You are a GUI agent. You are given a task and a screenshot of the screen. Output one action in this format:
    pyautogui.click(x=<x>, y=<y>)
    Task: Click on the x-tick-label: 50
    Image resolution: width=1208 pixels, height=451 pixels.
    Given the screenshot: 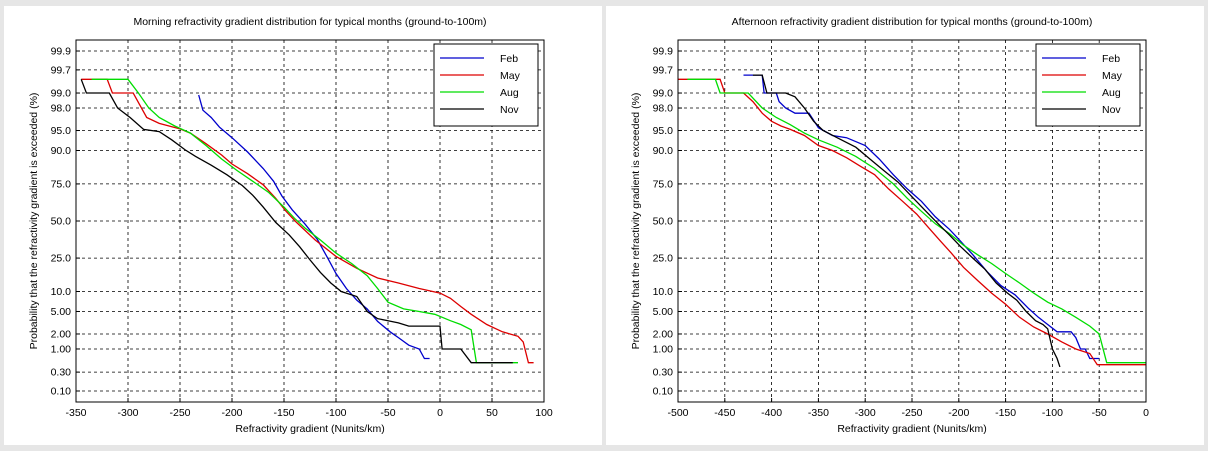 What is the action you would take?
    pyautogui.click(x=492, y=413)
    